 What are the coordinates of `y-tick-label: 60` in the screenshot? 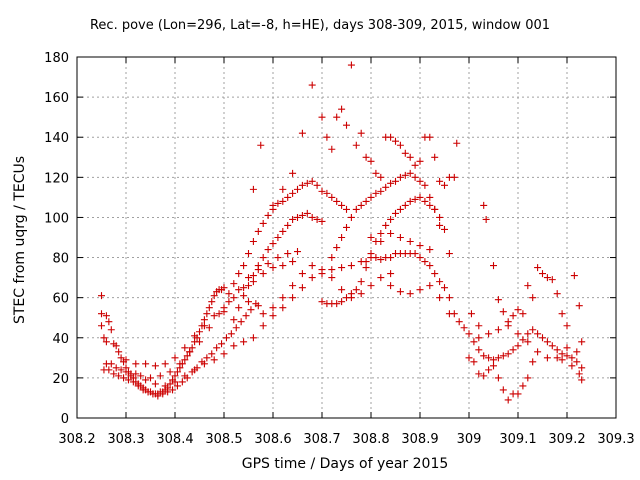 It's located at (60, 299).